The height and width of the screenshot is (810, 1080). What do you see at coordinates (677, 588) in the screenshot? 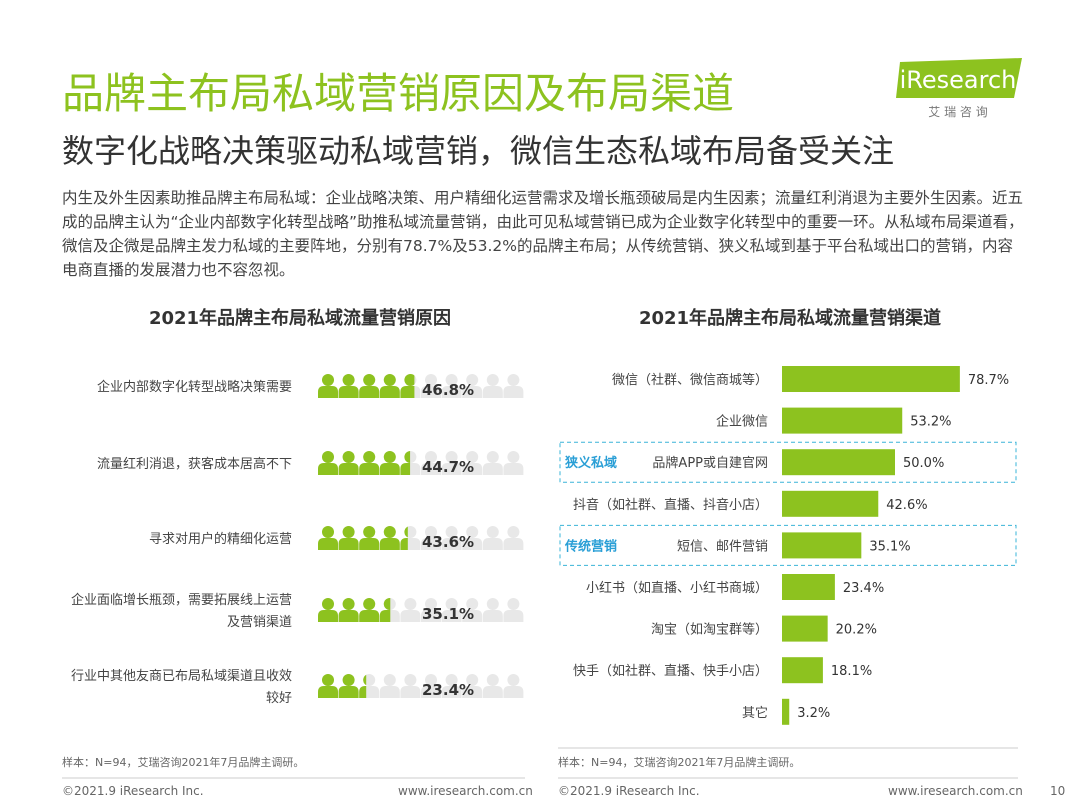
I see `category-label: 小红书（如直播、小红书商城）` at bounding box center [677, 588].